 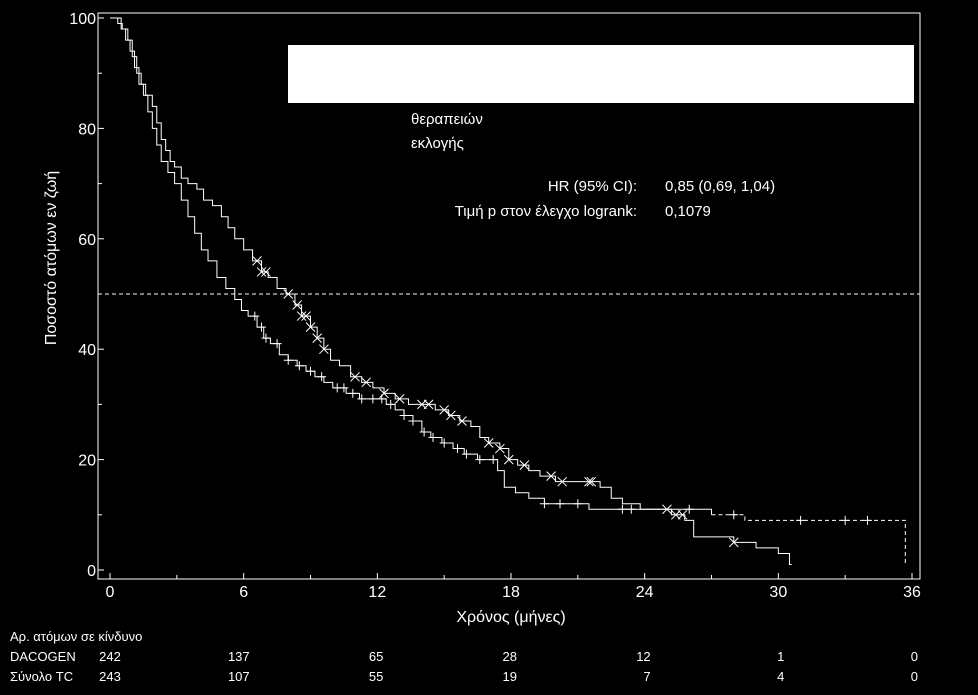 What do you see at coordinates (91, 571) in the screenshot?
I see `y-tick-label: 0` at bounding box center [91, 571].